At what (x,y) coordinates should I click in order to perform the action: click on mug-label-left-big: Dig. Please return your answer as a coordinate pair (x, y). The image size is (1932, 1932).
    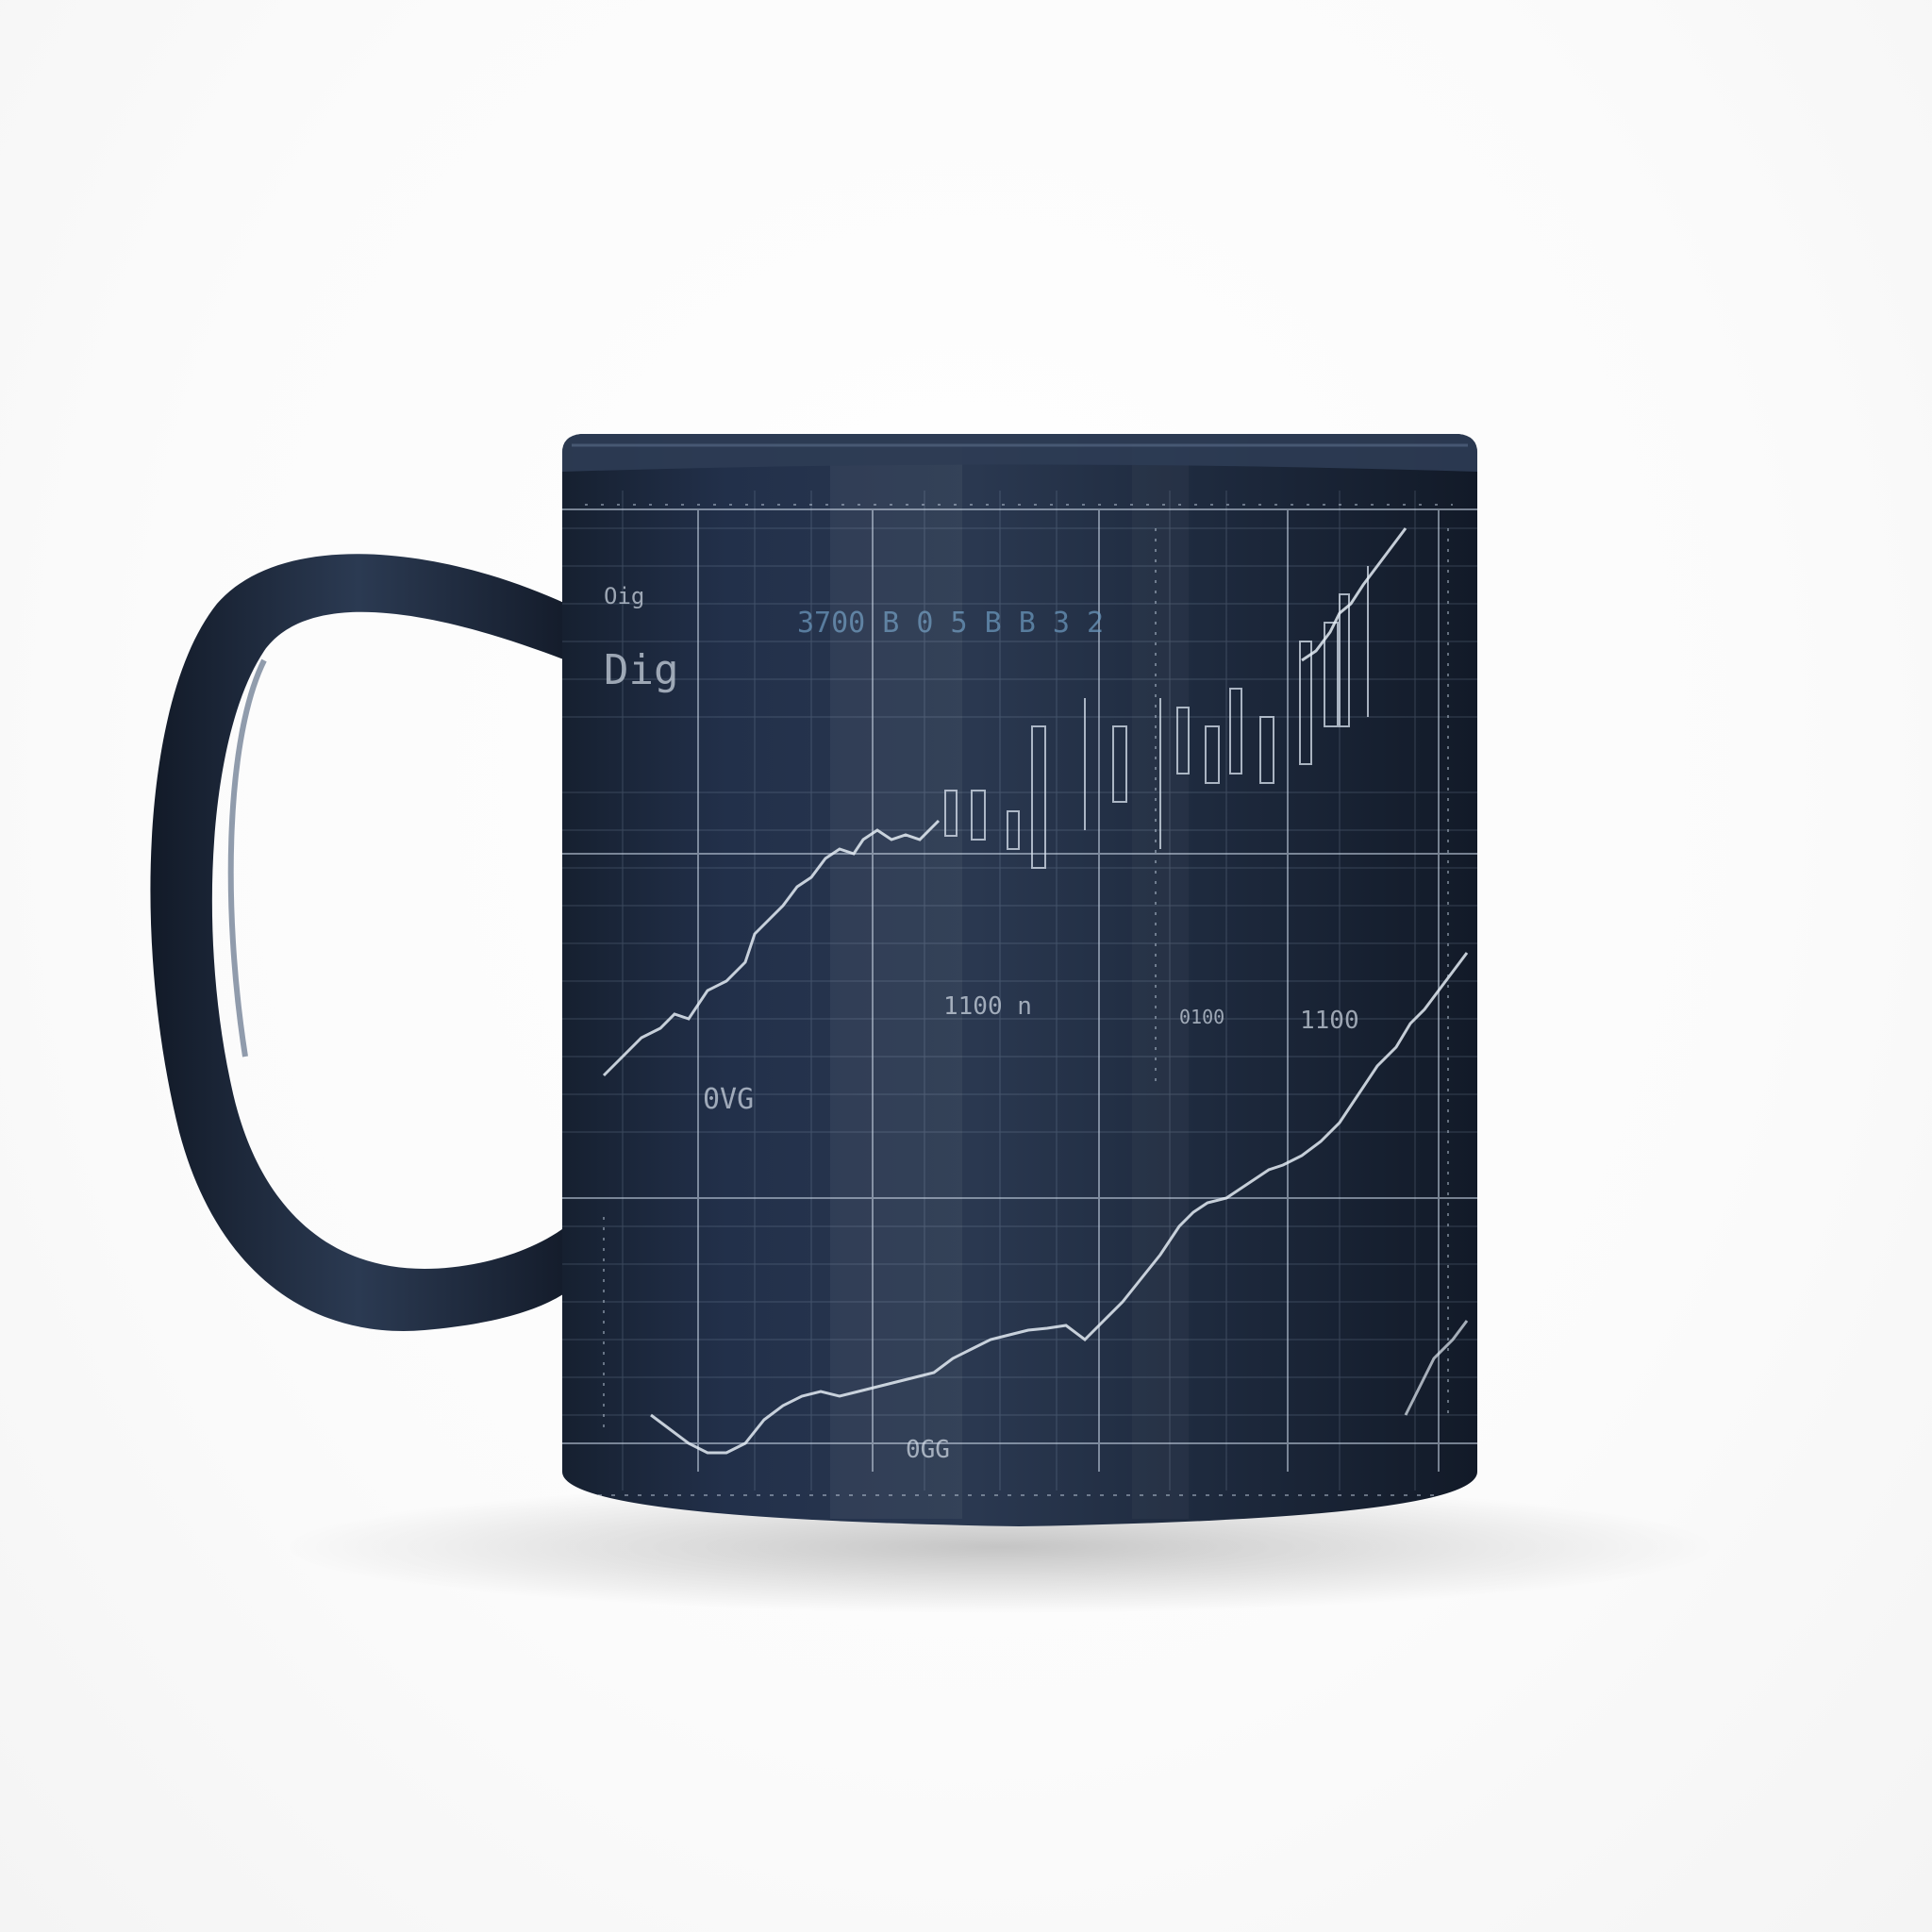
    Looking at the image, I should click on (641, 670).